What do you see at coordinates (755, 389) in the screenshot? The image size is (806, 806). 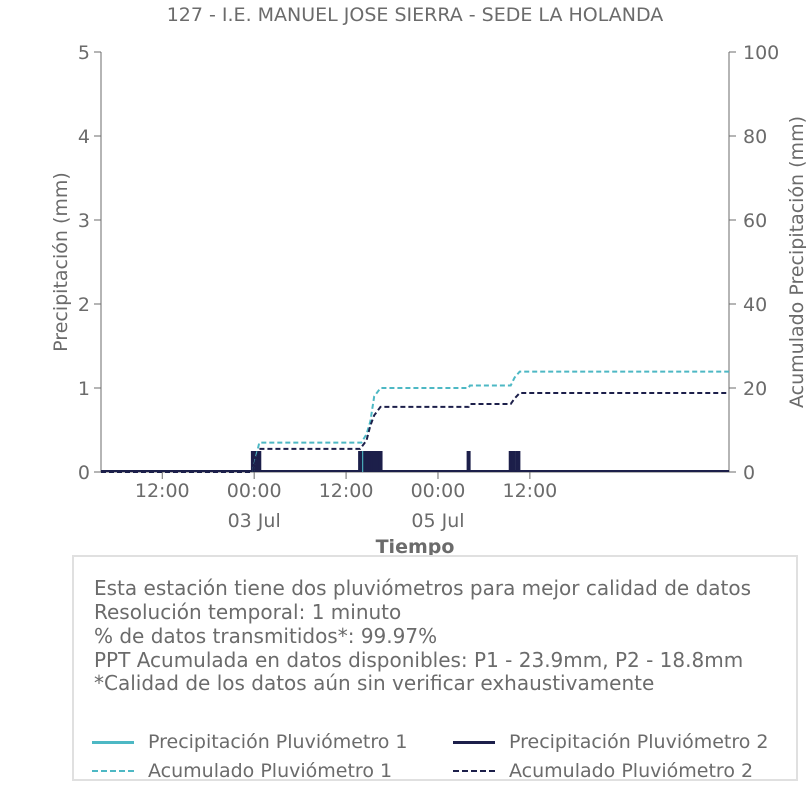 I see `y-tick-label-right: 20` at bounding box center [755, 389].